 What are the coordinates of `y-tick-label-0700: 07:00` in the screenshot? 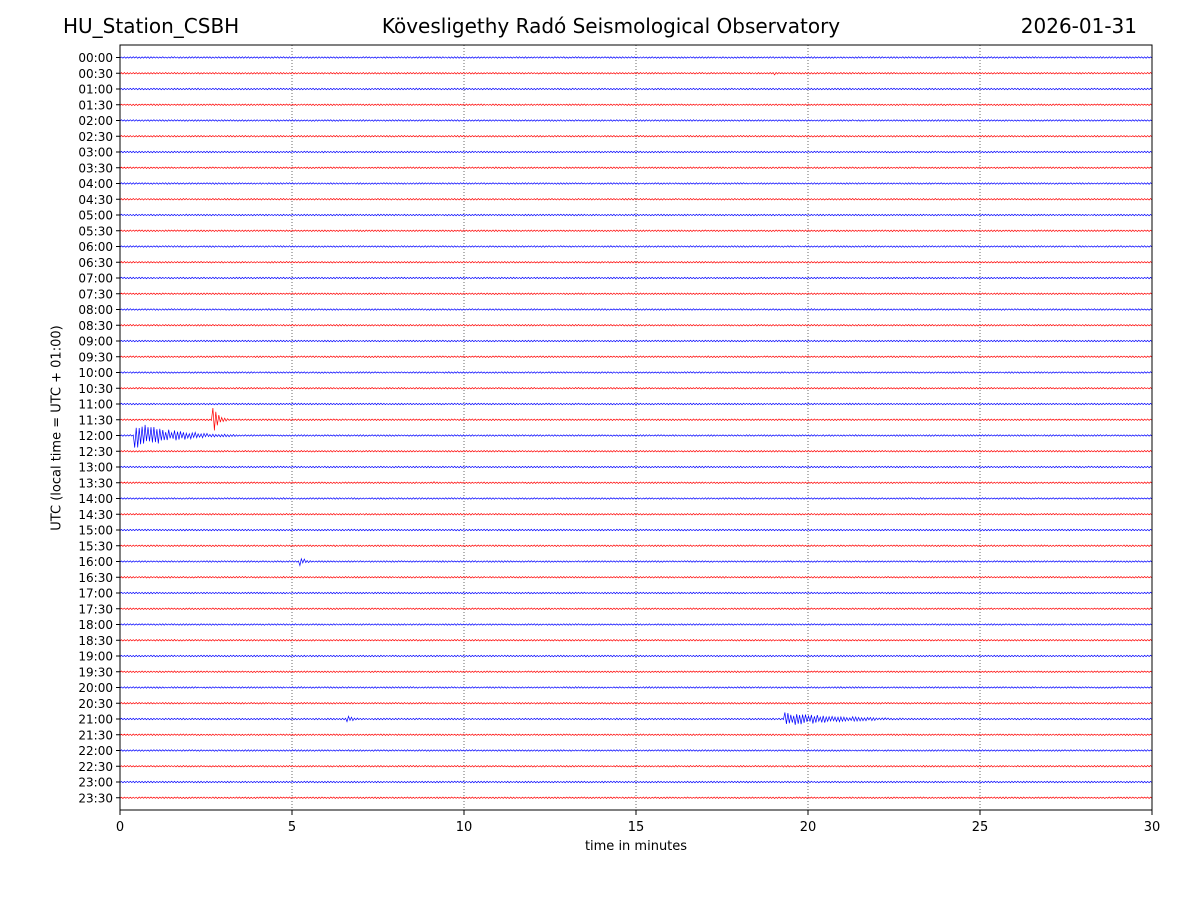 It's located at (95, 279).